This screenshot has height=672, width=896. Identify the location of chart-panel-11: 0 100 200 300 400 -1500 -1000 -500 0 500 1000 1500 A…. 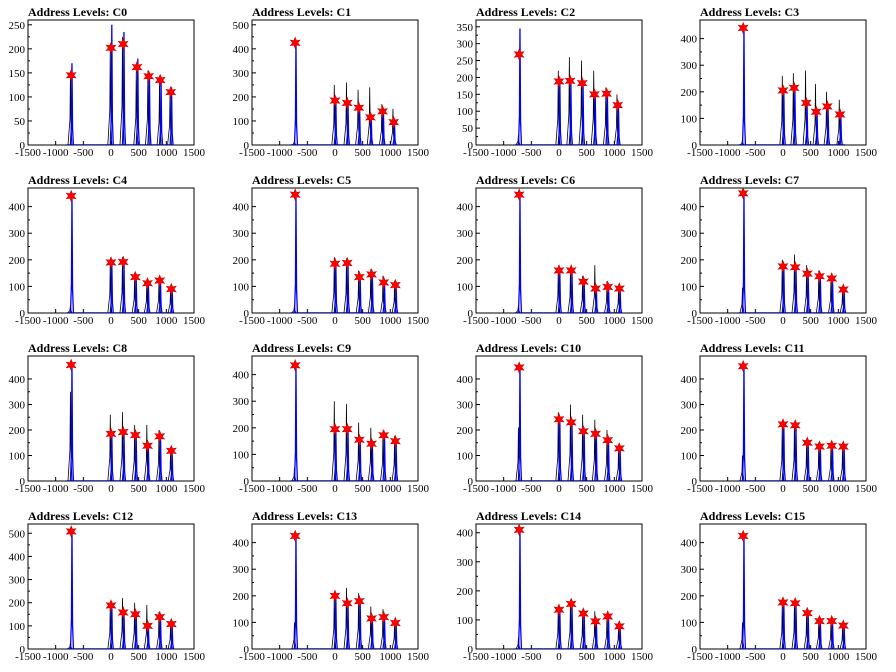
(784, 420).